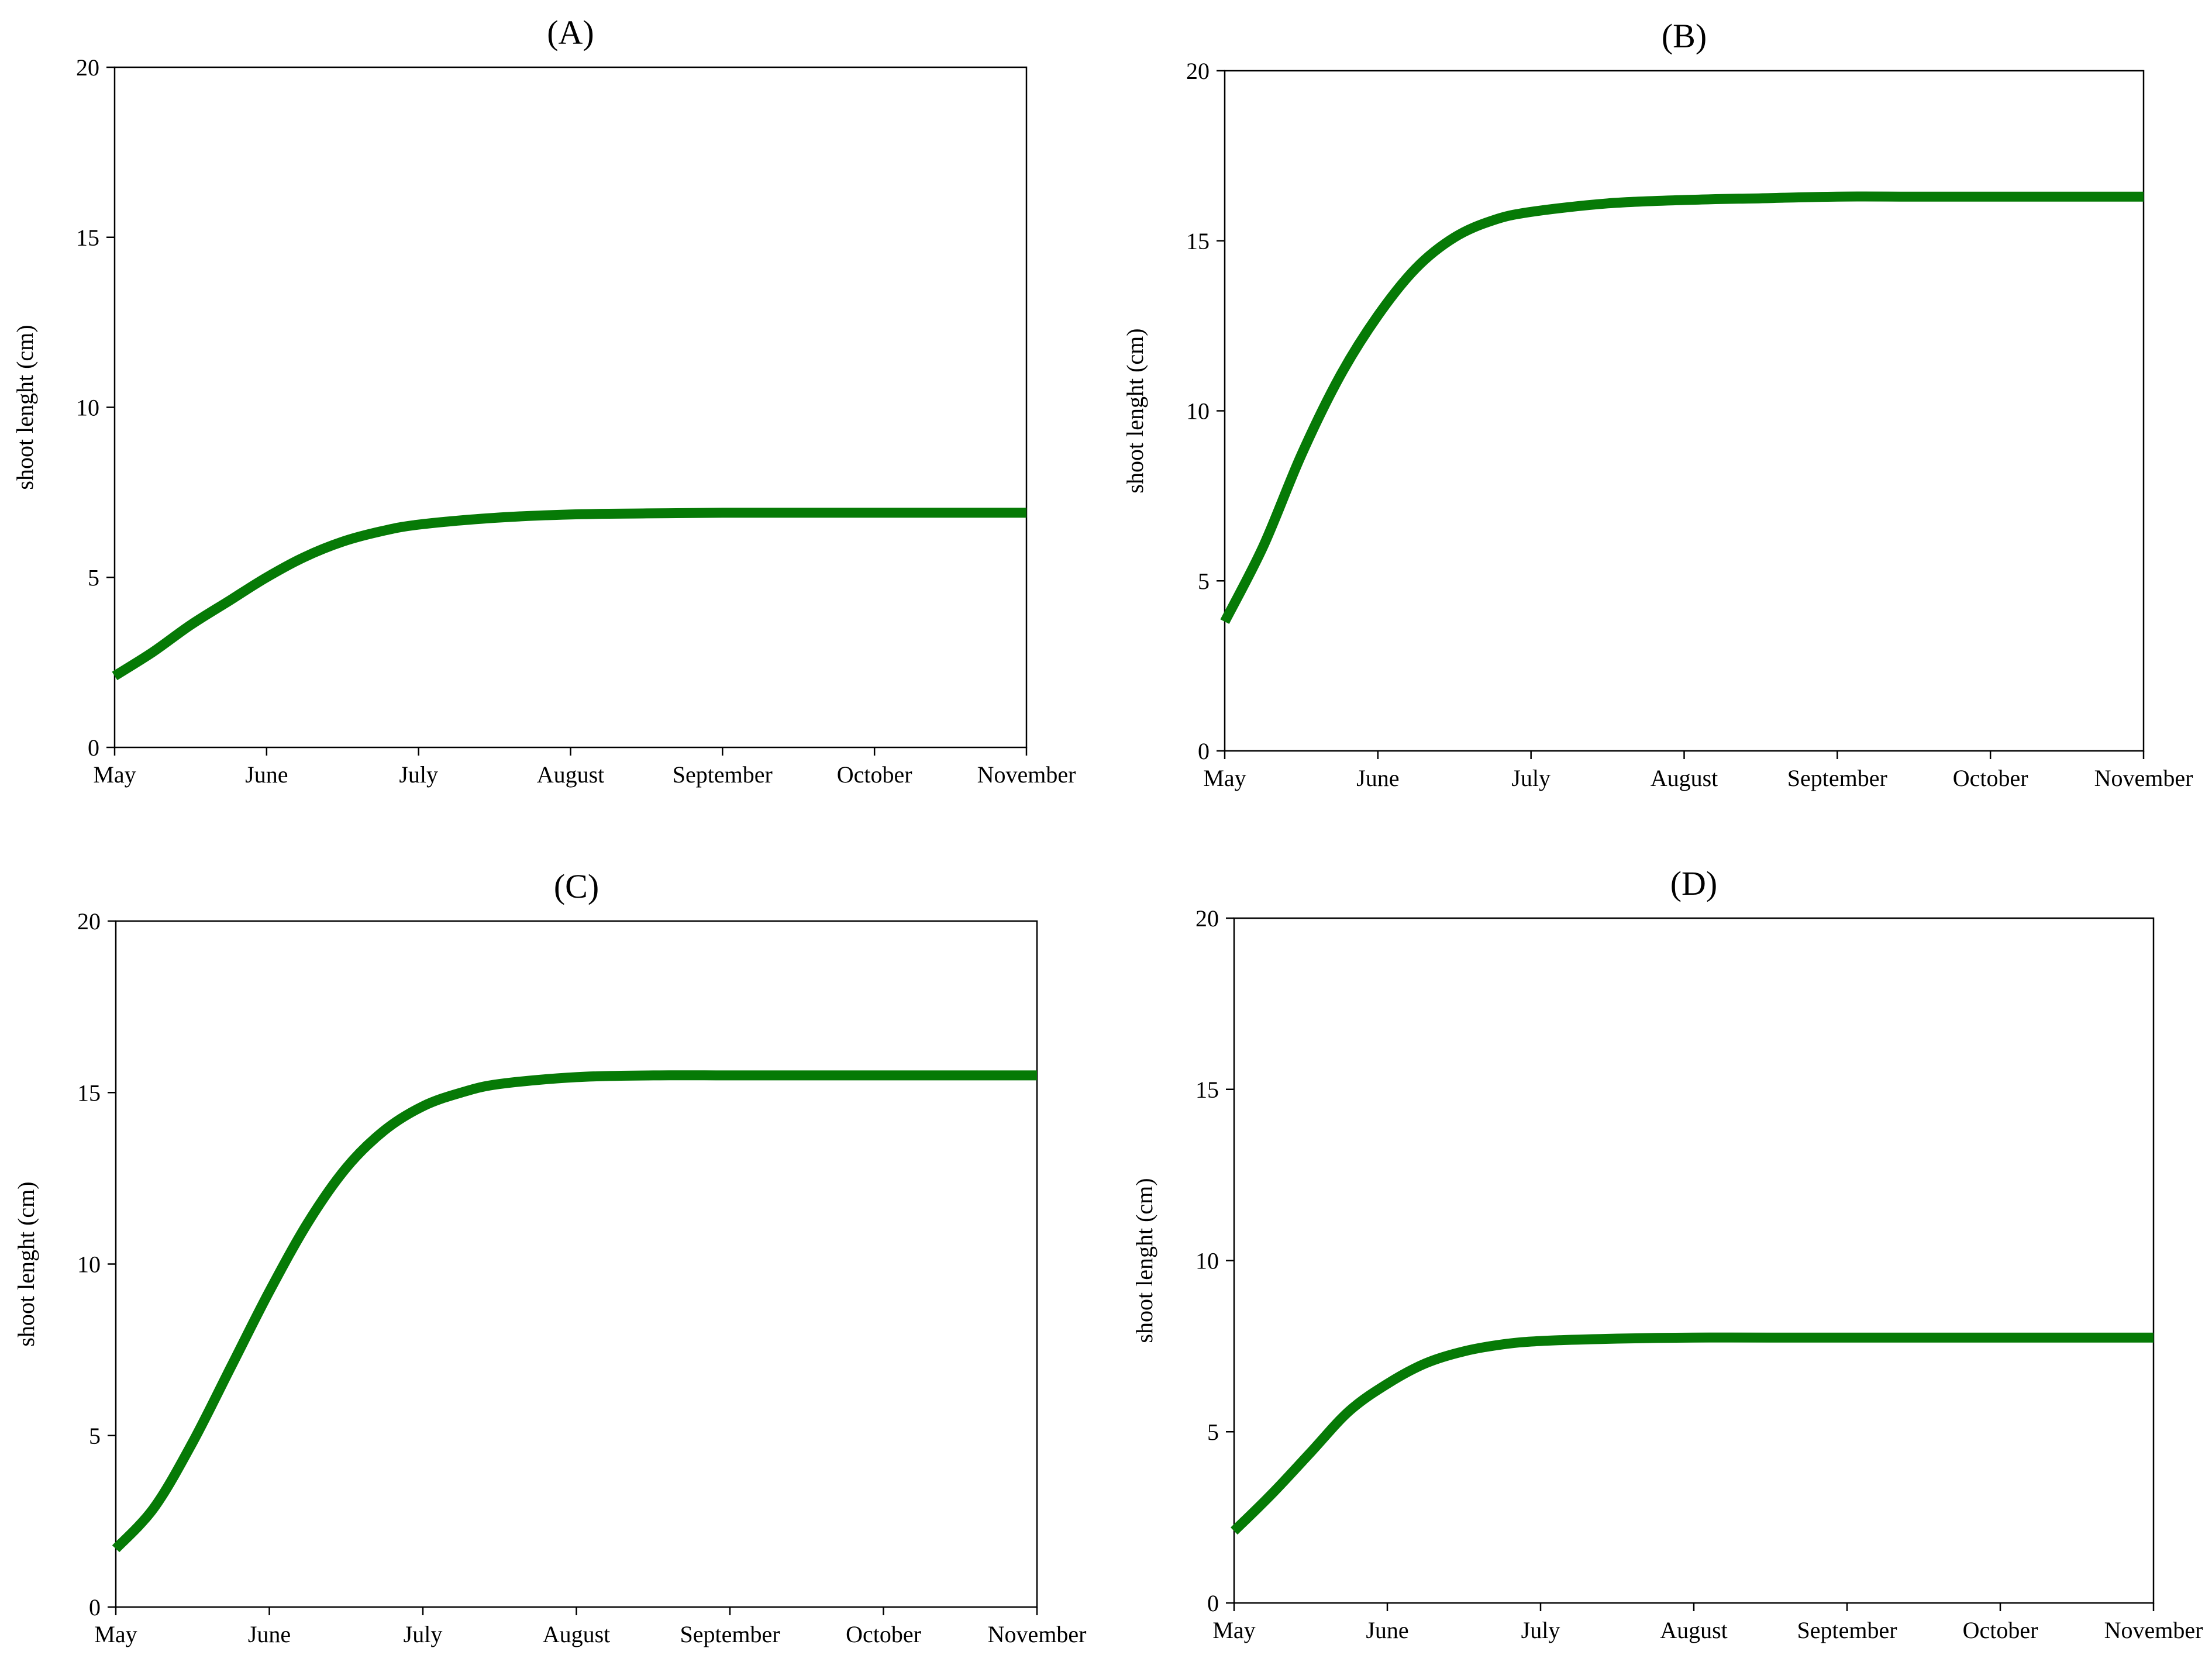 Image resolution: width=2212 pixels, height=1655 pixels. Describe the element at coordinates (570, 32) in the screenshot. I see `panel-title-a: (A)` at that location.